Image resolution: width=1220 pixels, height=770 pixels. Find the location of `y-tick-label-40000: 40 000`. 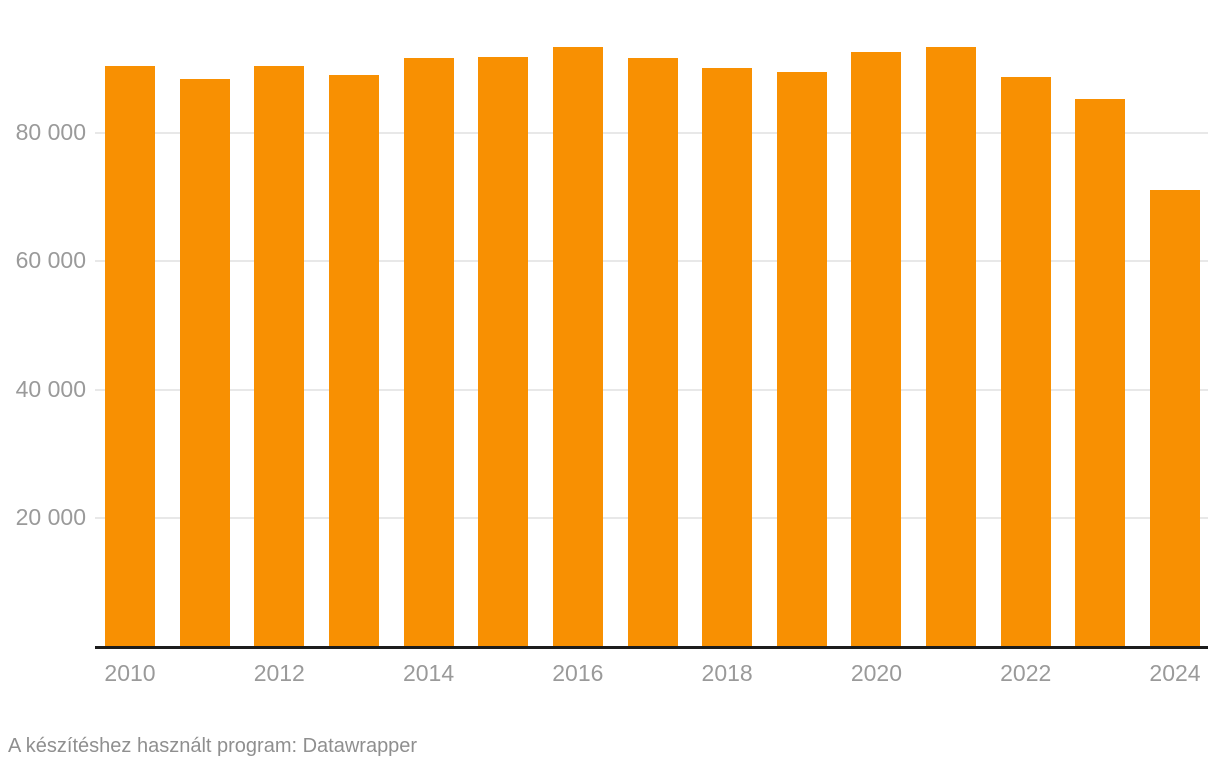

y-tick-label-40000: 40 000 is located at coordinates (50, 388).